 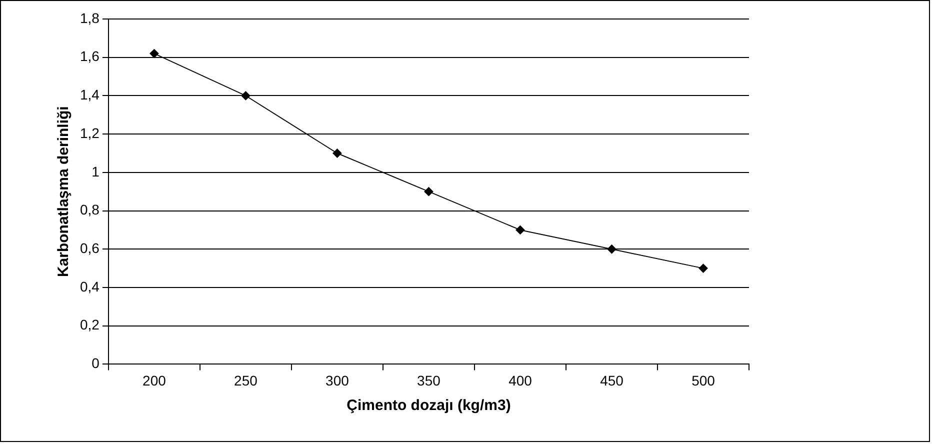 What do you see at coordinates (90, 248) in the screenshot?
I see `y-tick-label: 0,6` at bounding box center [90, 248].